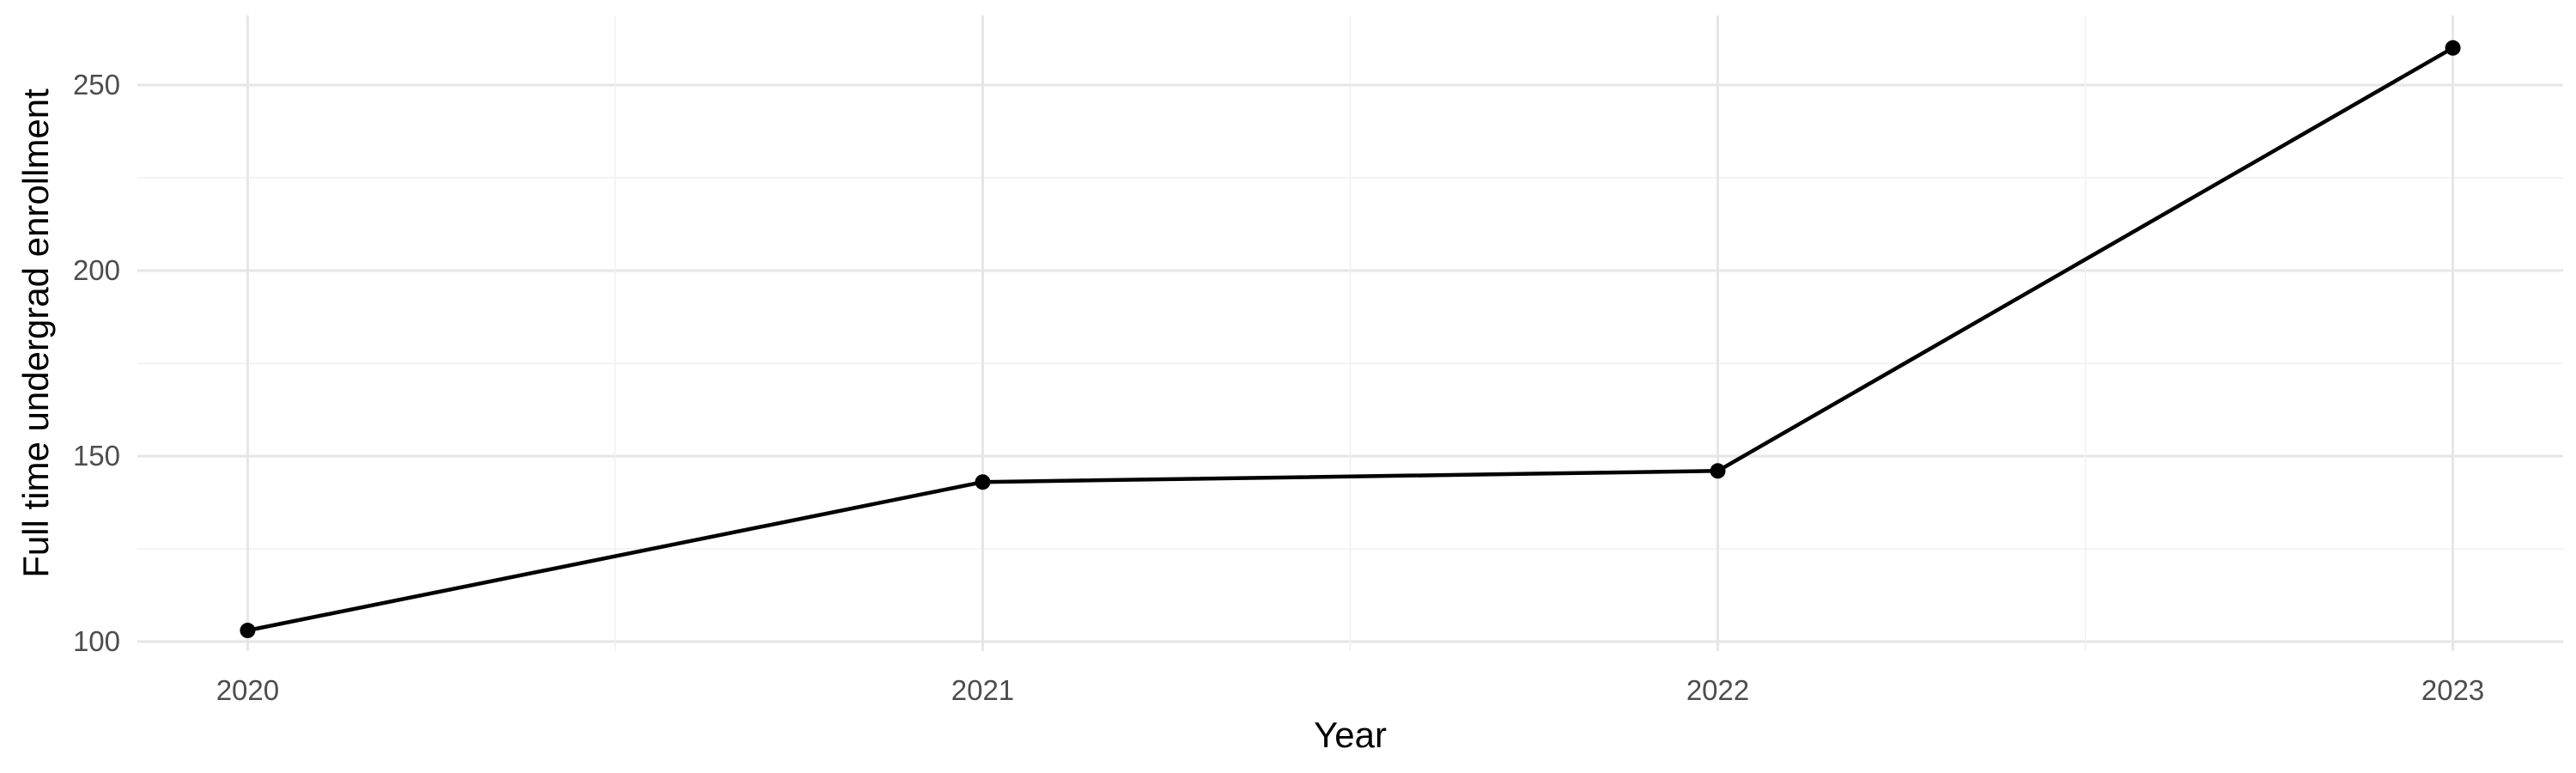 This screenshot has height=773, width=2576. What do you see at coordinates (1718, 690) in the screenshot?
I see `x-tick-label: 2022` at bounding box center [1718, 690].